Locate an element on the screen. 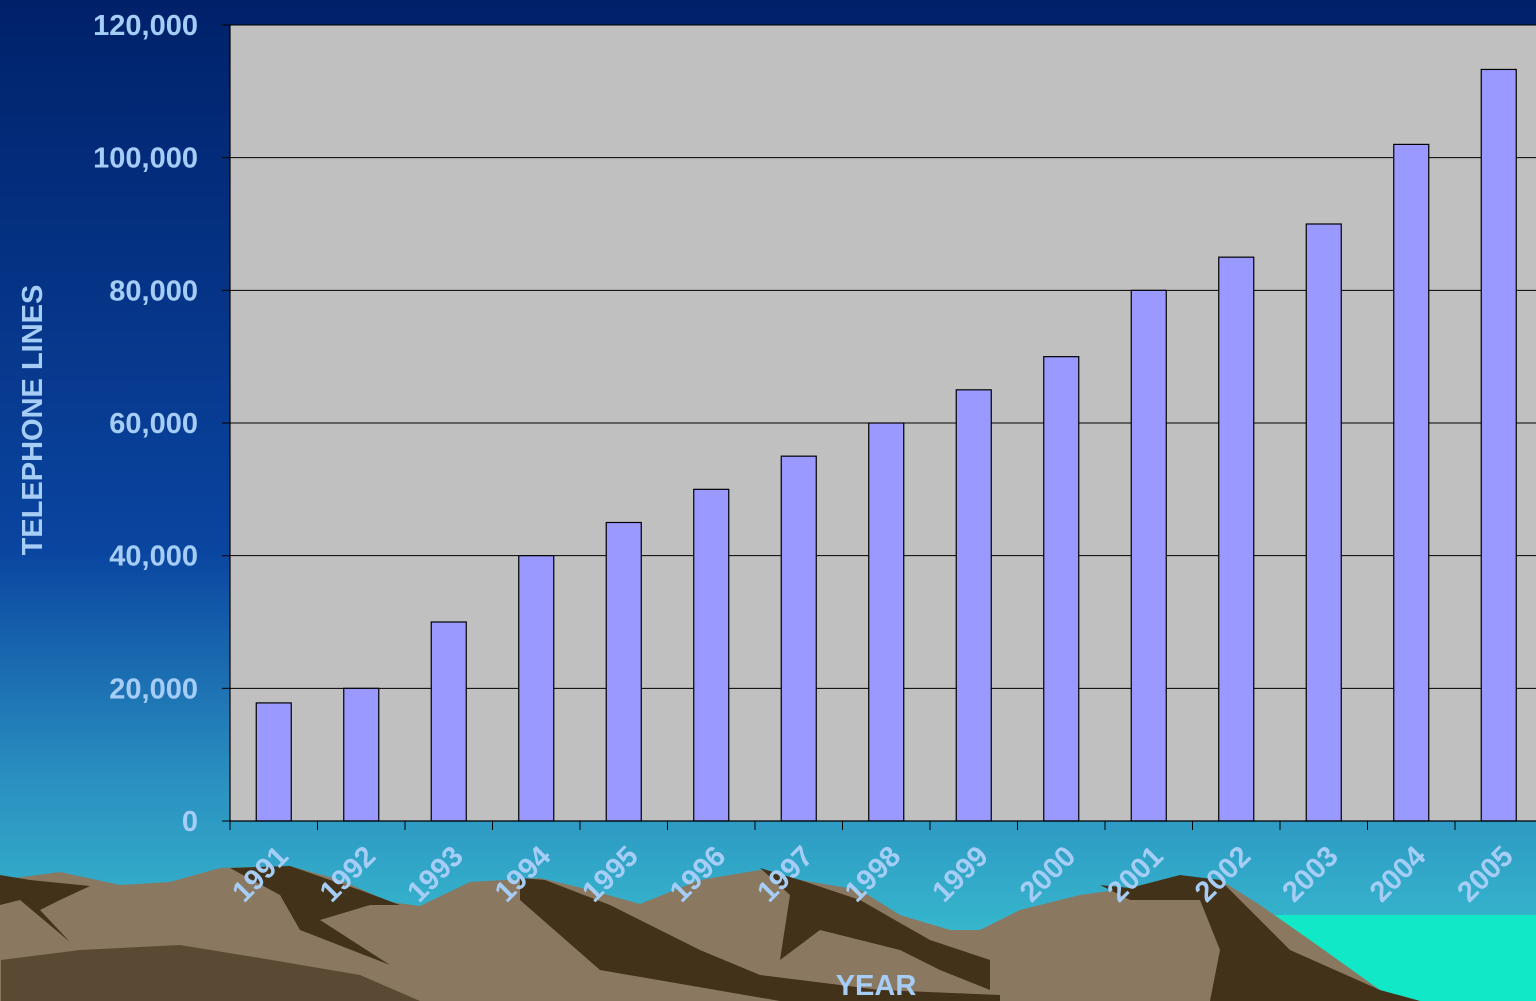 Image resolution: width=1536 pixels, height=1001 pixels. y-tick-label: 20,000 is located at coordinates (153, 689).